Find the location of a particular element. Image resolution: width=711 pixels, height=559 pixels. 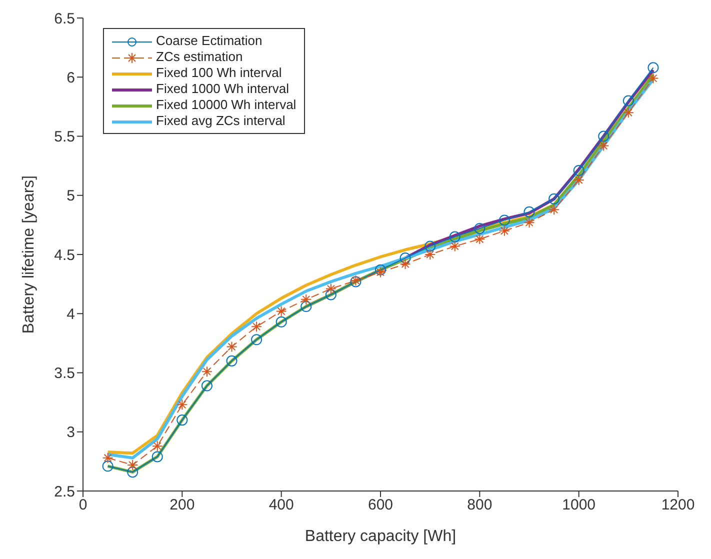

y-tick-label: 3 is located at coordinates (70, 433).